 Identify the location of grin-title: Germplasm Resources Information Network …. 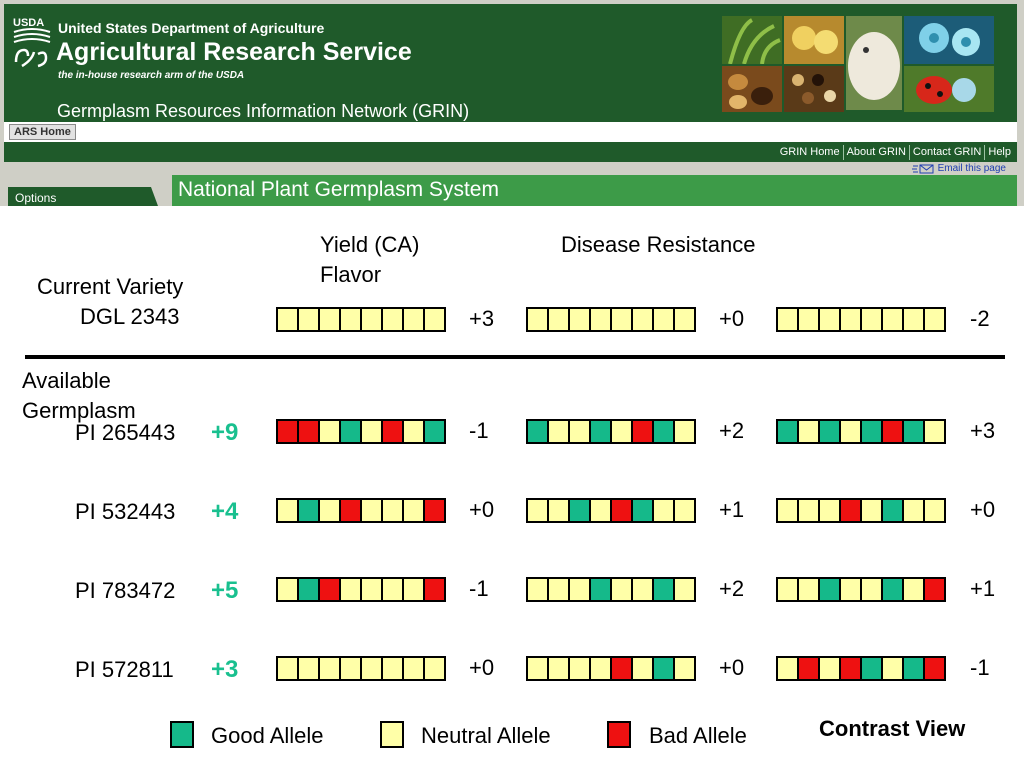
(263, 111).